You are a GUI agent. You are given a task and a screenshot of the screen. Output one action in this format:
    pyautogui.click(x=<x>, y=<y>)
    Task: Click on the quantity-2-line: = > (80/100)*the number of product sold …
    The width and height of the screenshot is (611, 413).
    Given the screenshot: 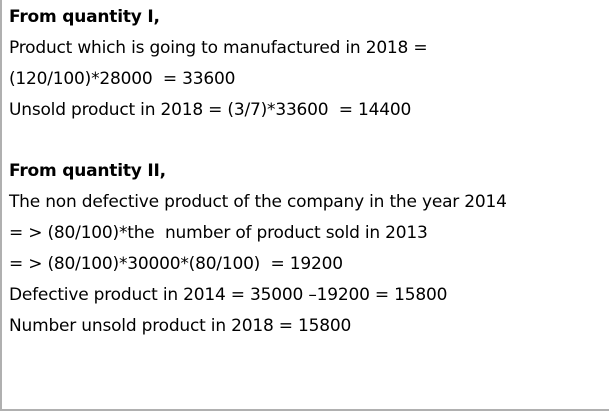 What is the action you would take?
    pyautogui.click(x=218, y=233)
    